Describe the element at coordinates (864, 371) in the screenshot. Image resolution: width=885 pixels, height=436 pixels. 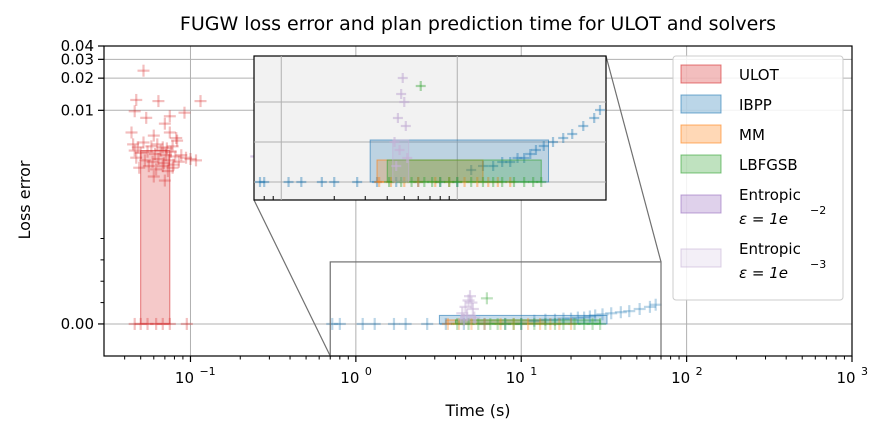
I see `x-tick-exponent: 3` at that location.